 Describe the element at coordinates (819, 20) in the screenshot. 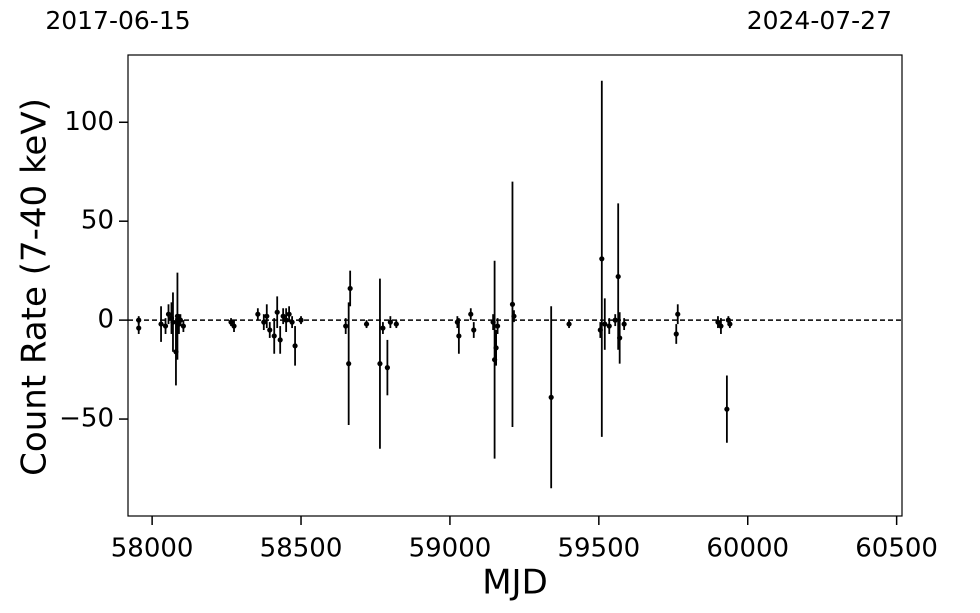

I see `top-date-label: 2024-07-27` at that location.